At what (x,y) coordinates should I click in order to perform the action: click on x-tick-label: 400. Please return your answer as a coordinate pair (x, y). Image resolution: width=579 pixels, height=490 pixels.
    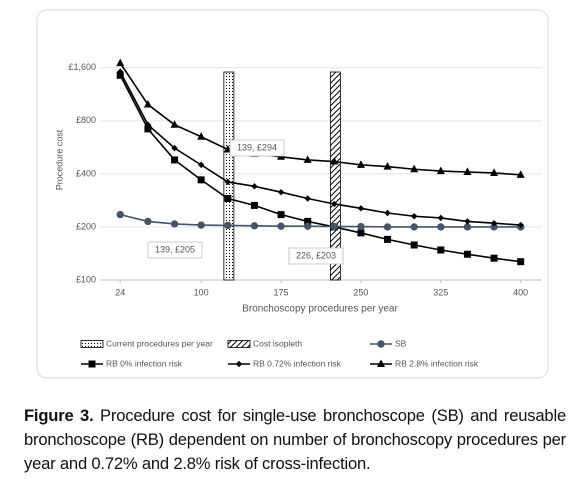
    Looking at the image, I should click on (520, 292).